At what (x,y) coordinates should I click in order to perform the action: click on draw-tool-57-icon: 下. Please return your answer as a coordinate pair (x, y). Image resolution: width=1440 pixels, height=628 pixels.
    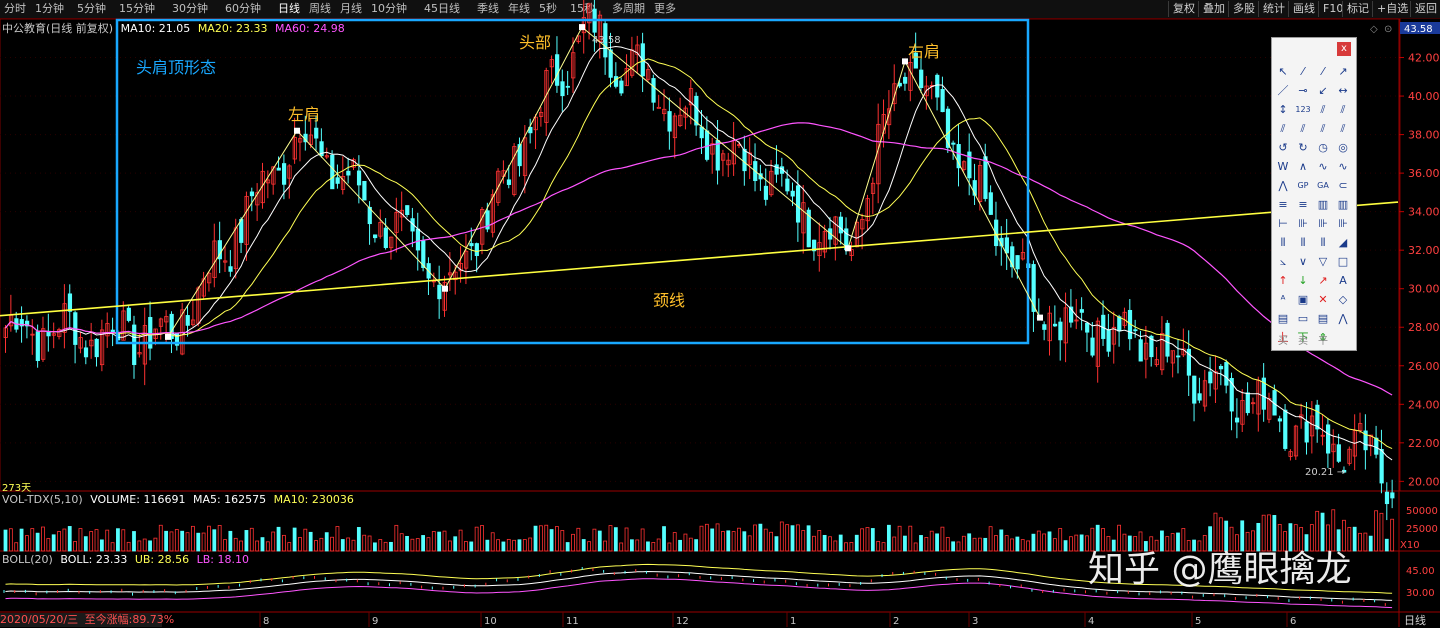
    Looking at the image, I should click on (1303, 337).